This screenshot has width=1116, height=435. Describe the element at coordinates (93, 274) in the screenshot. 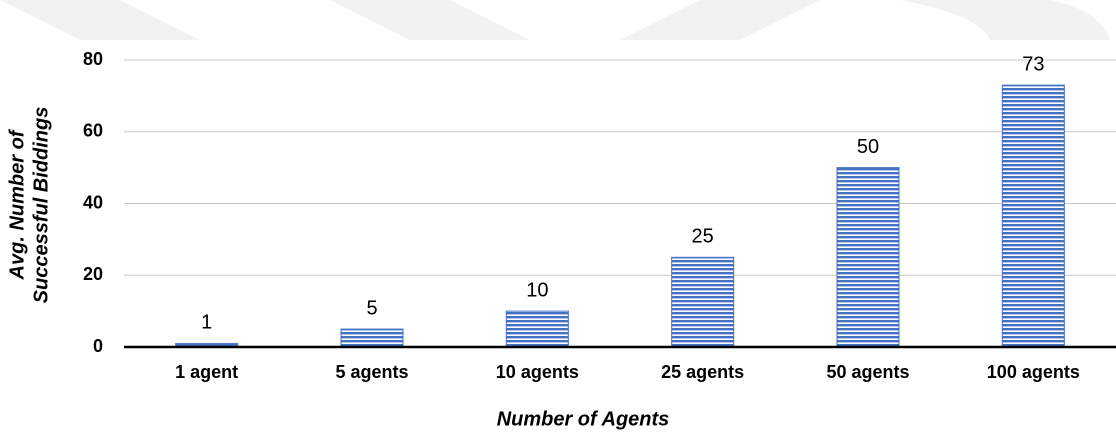

I see `y-tick-label: 20` at that location.